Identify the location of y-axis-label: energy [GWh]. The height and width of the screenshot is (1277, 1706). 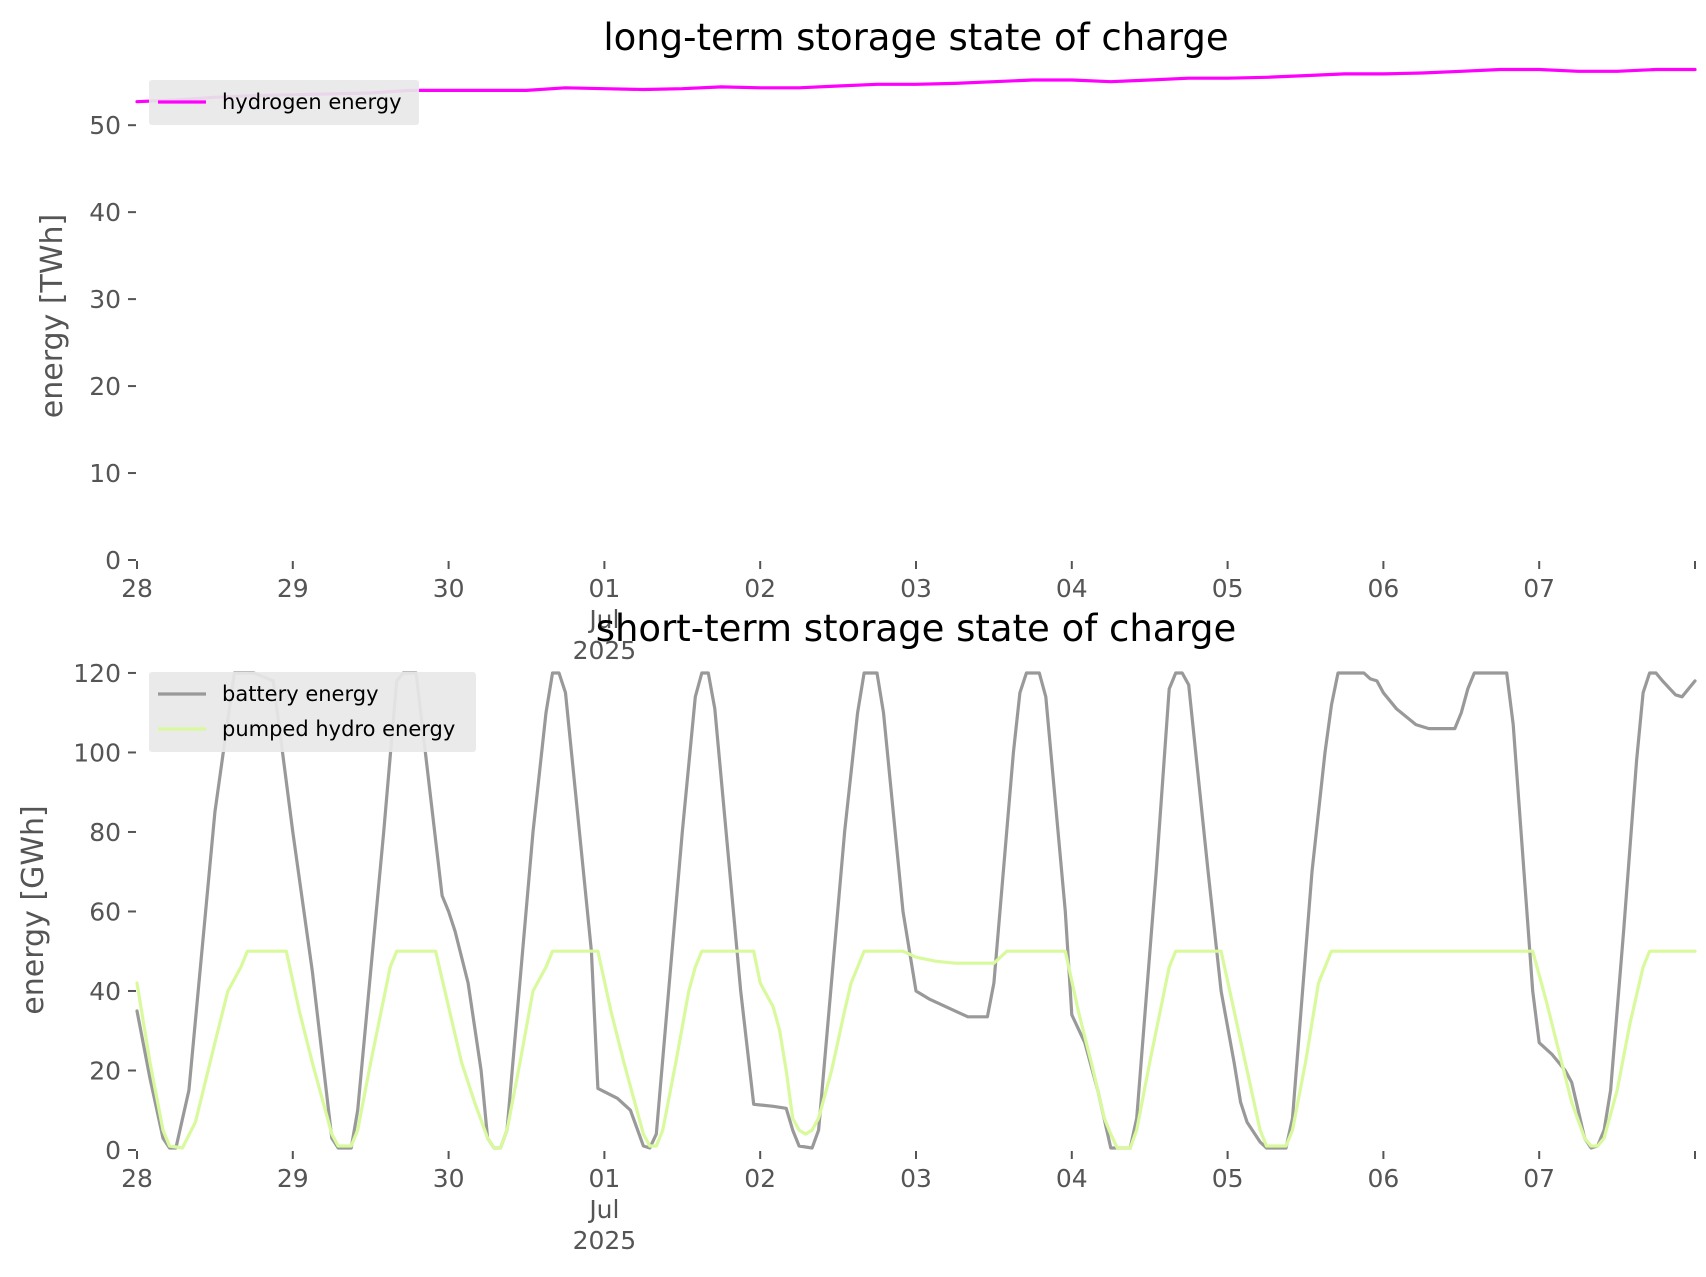
(33, 909).